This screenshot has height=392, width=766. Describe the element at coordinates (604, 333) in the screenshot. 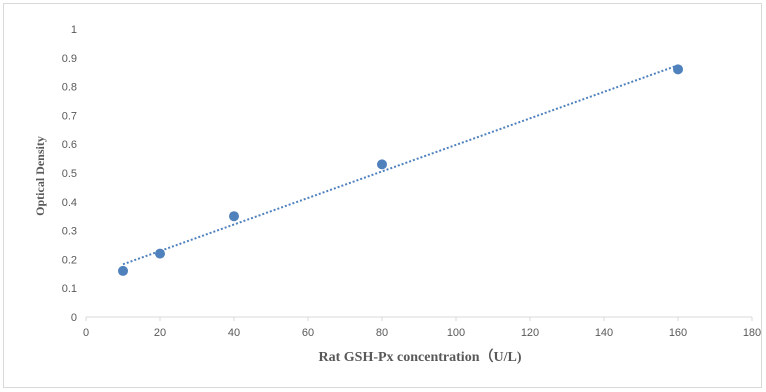

I see `x-tick-label: 140` at that location.